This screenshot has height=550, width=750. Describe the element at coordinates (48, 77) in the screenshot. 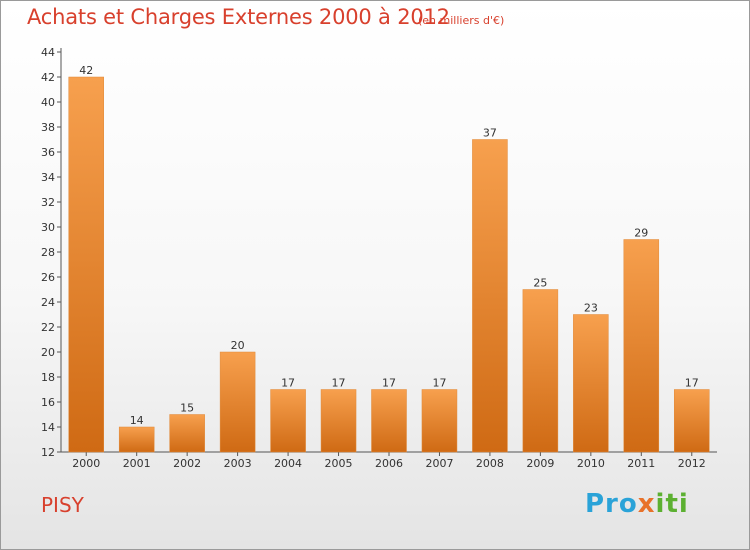

I see `y-tick-label: 42` at that location.